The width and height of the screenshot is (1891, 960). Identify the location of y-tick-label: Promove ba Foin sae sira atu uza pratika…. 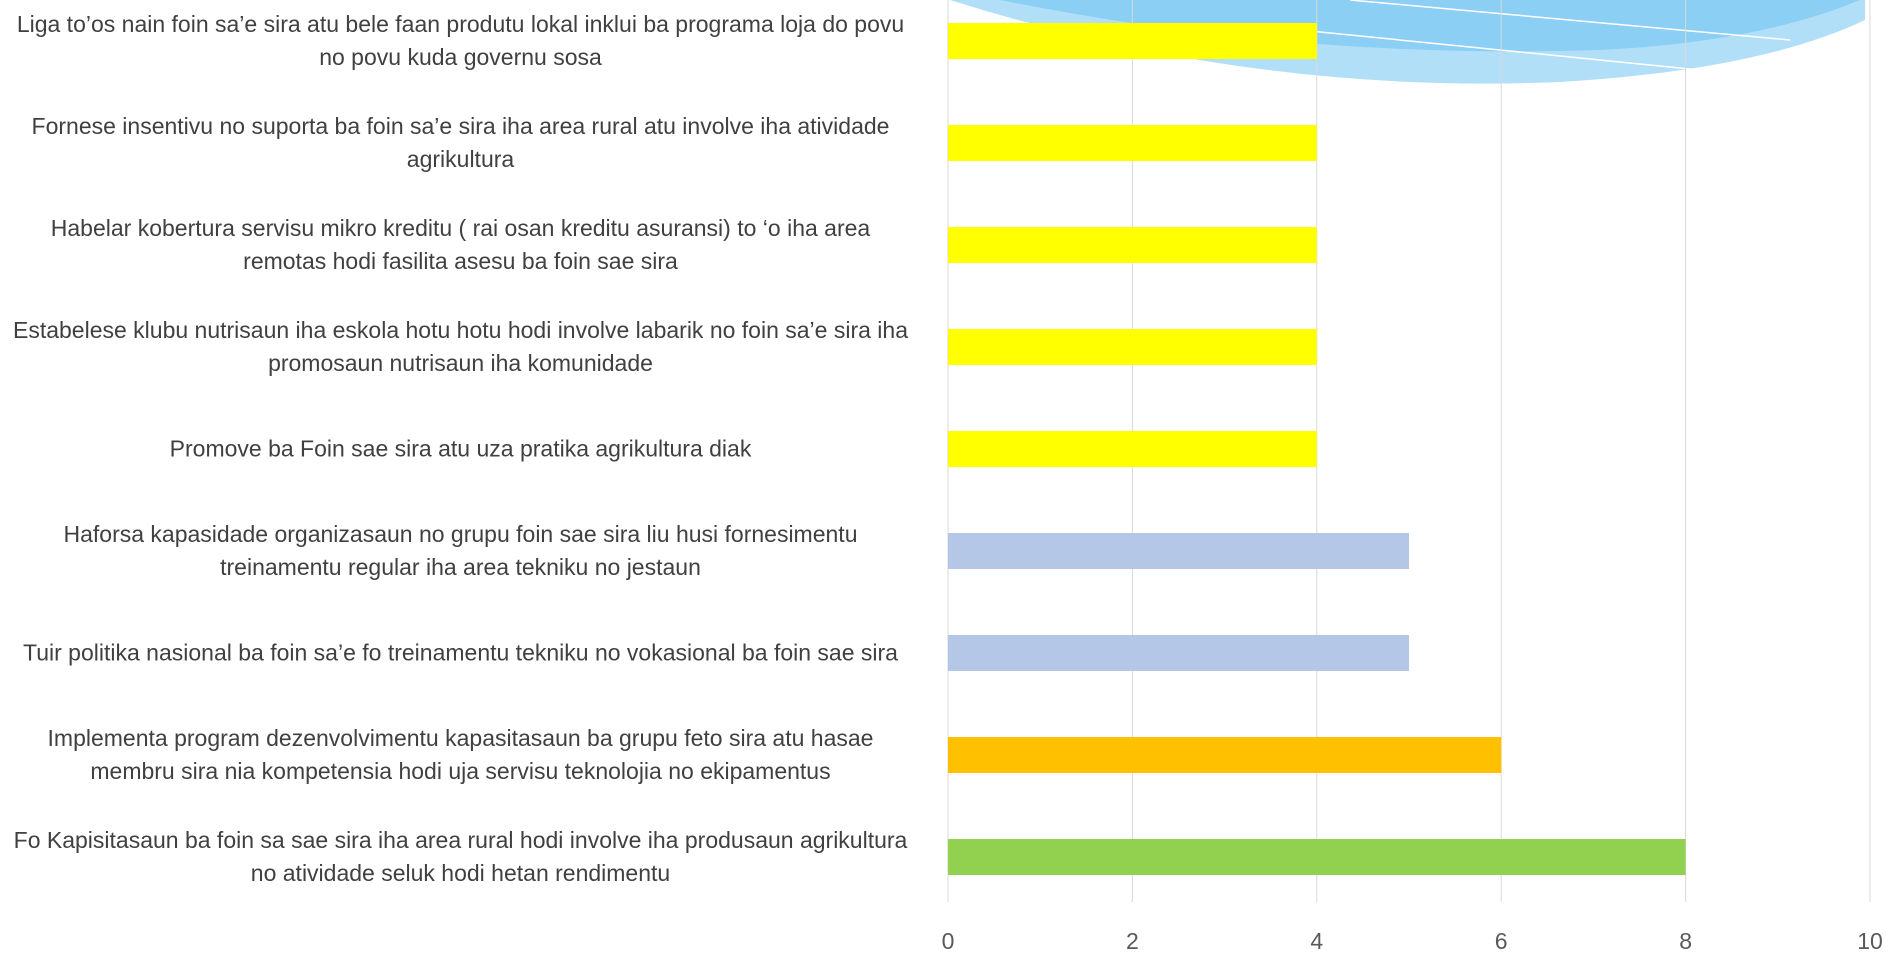
(460, 448).